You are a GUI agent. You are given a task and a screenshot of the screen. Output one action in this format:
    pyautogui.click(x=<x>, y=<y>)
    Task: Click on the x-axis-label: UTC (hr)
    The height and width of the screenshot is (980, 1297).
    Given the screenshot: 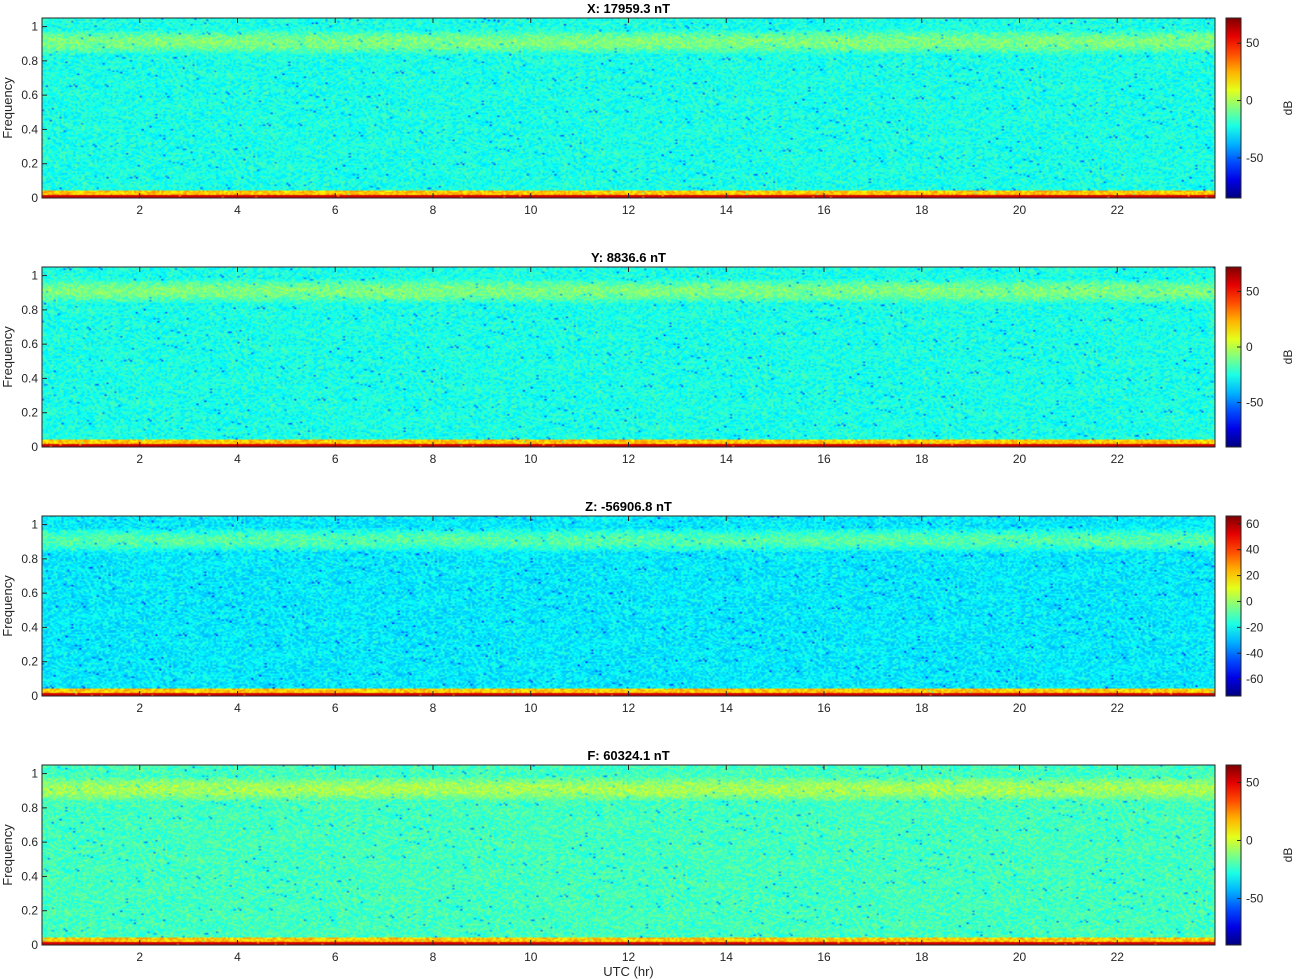 What is the action you would take?
    pyautogui.click(x=628, y=971)
    